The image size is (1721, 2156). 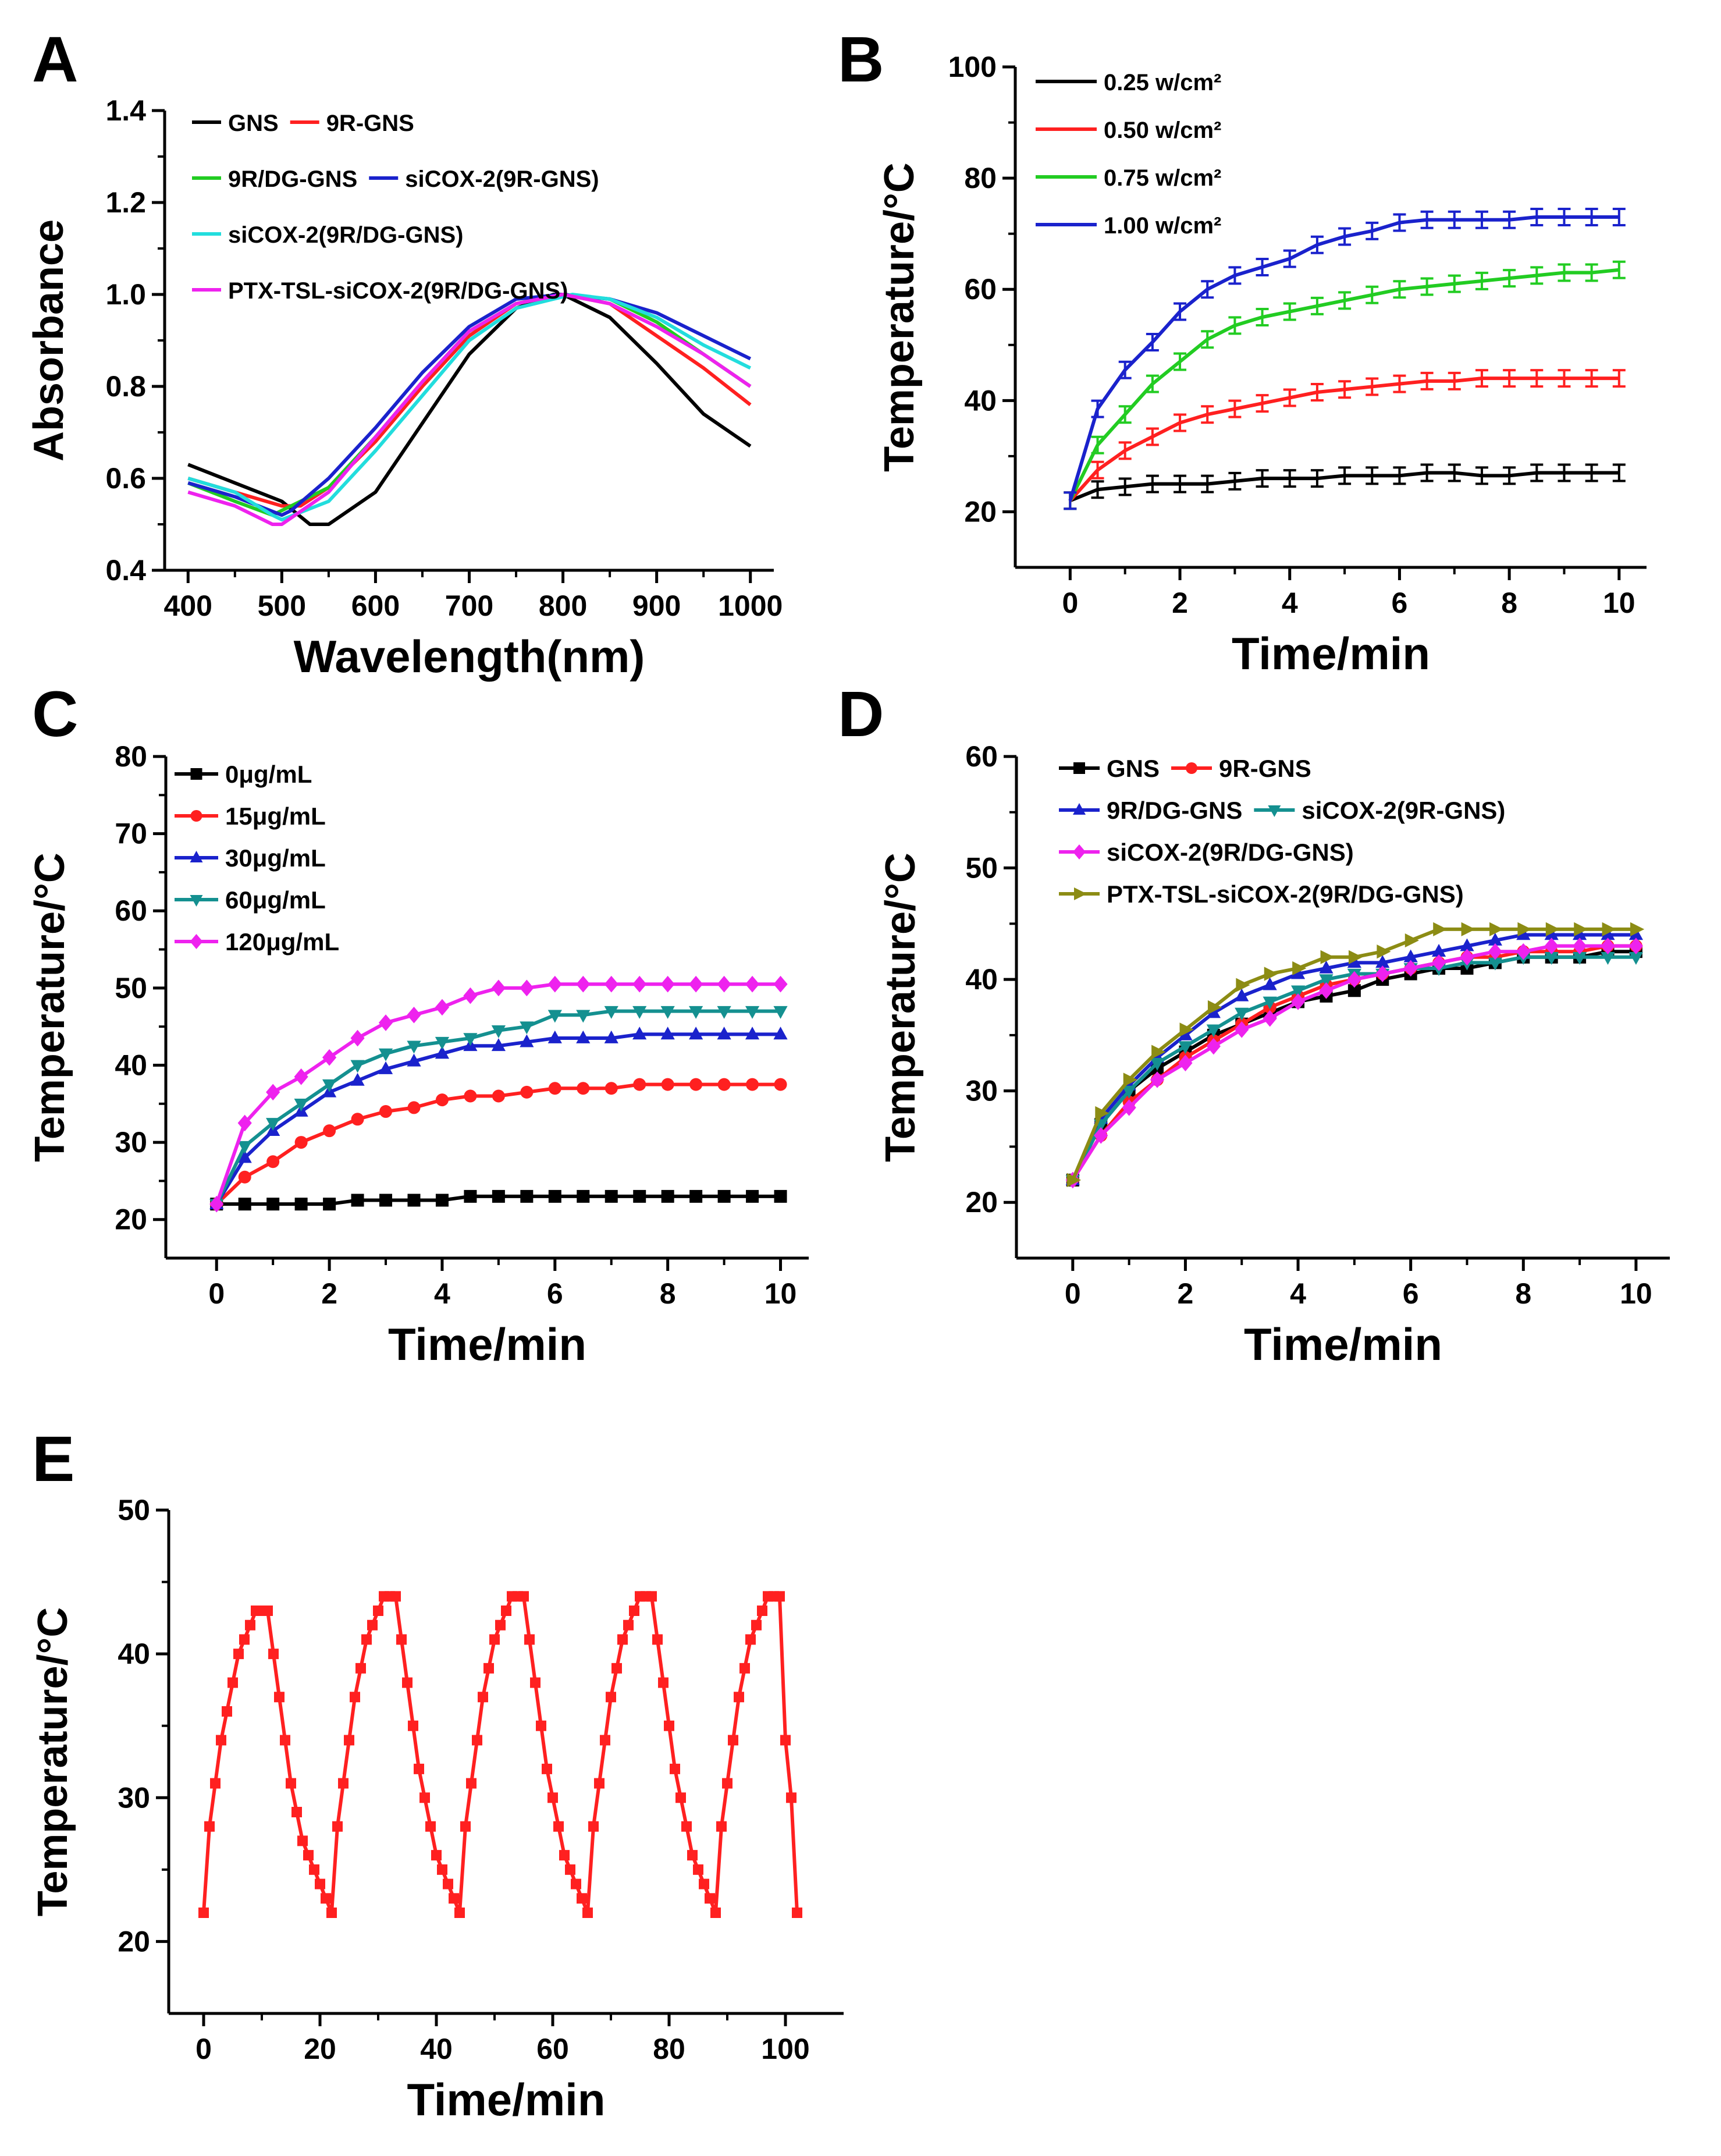 I want to click on panel-d-legend-label: PTX-TSL-siCOX-2(9R/DG-GNS), so click(x=1285, y=894).